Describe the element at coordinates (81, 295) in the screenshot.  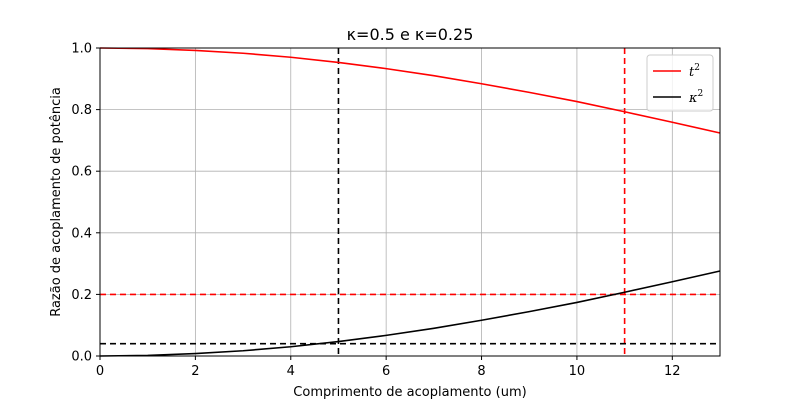
I see `y-tick-label: 0.2` at that location.